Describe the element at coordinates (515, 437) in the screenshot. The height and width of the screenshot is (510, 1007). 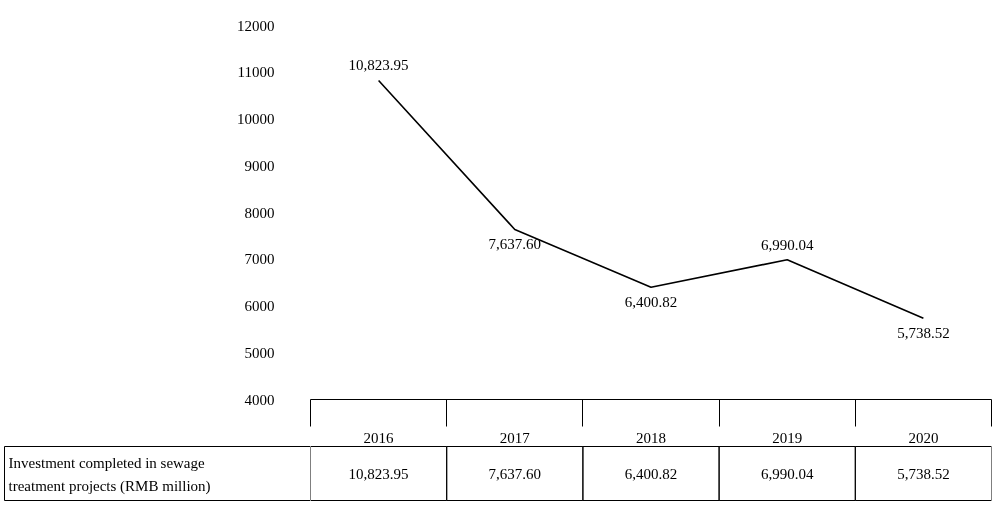
I see `x-tick-label: 2017` at that location.